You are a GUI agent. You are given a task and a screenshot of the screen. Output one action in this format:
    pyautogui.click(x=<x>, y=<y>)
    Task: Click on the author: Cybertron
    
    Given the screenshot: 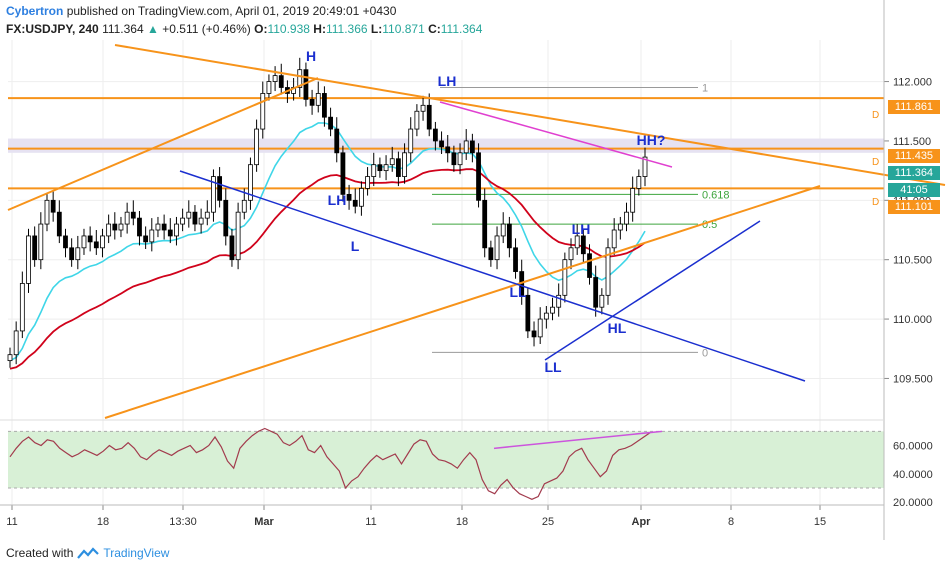 What is the action you would take?
    pyautogui.click(x=35, y=11)
    